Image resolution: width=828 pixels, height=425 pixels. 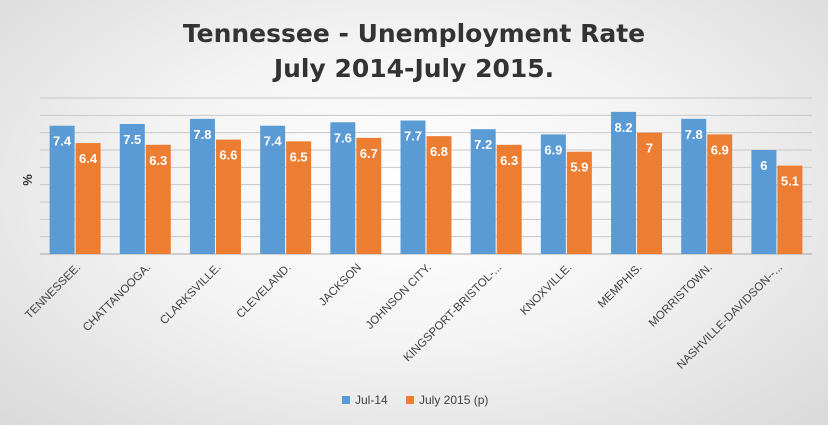 What do you see at coordinates (53, 292) in the screenshot?
I see `category-label: TENNESSEE.` at bounding box center [53, 292].